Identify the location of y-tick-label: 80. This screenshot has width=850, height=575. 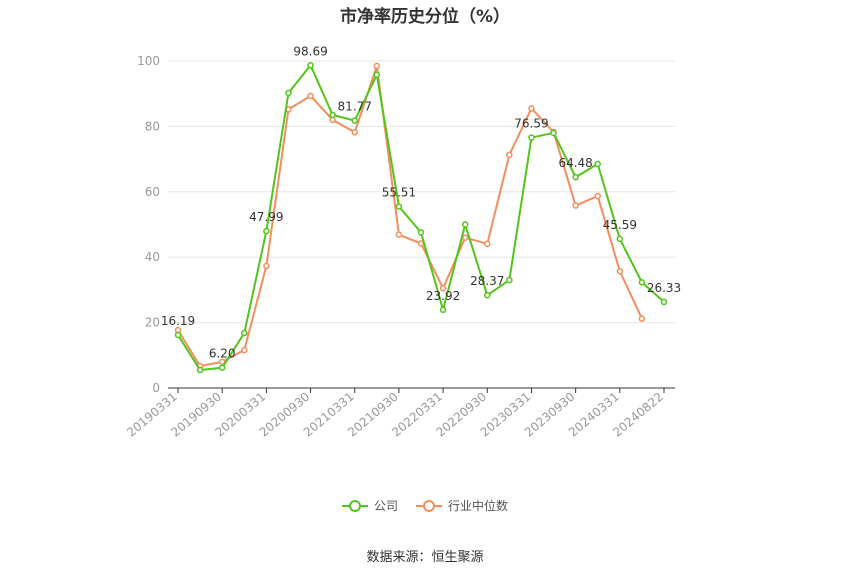
(152, 126).